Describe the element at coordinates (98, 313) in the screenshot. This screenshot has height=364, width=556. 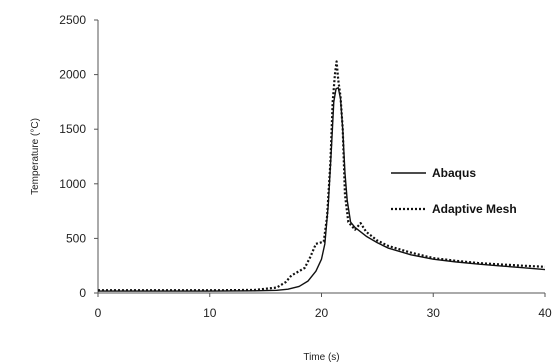
I see `x-tick-label: 0` at that location.